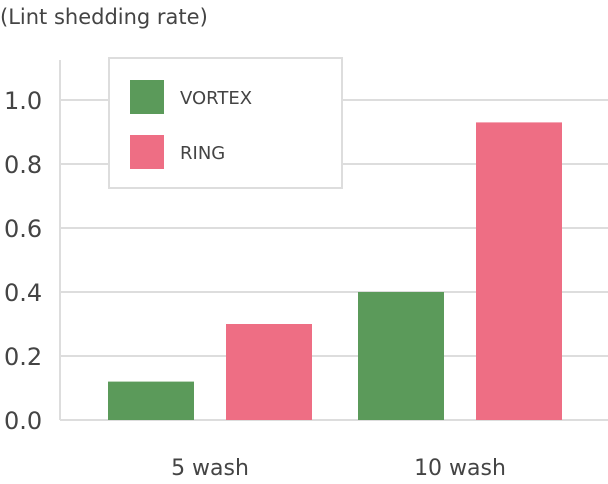 This screenshot has height=484, width=608. I want to click on y-tick-labels: 0.0 0.2 0.4 0.6 0.8 1.0, so click(23, 261).